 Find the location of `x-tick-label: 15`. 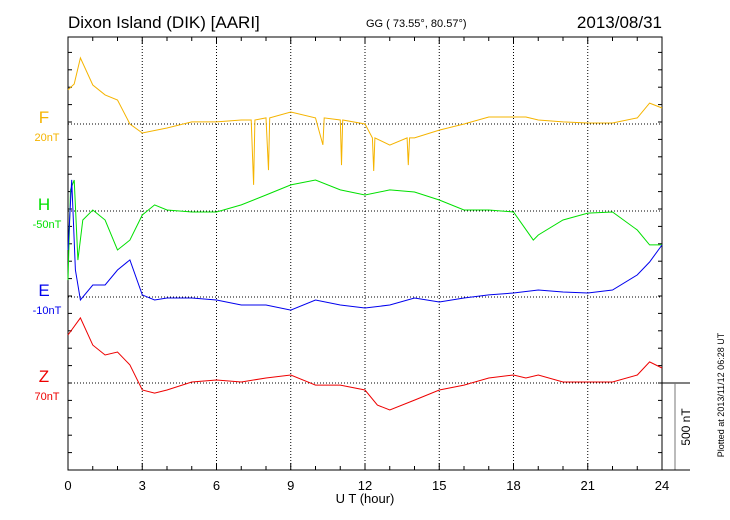

x-tick-label: 15 is located at coordinates (439, 485).